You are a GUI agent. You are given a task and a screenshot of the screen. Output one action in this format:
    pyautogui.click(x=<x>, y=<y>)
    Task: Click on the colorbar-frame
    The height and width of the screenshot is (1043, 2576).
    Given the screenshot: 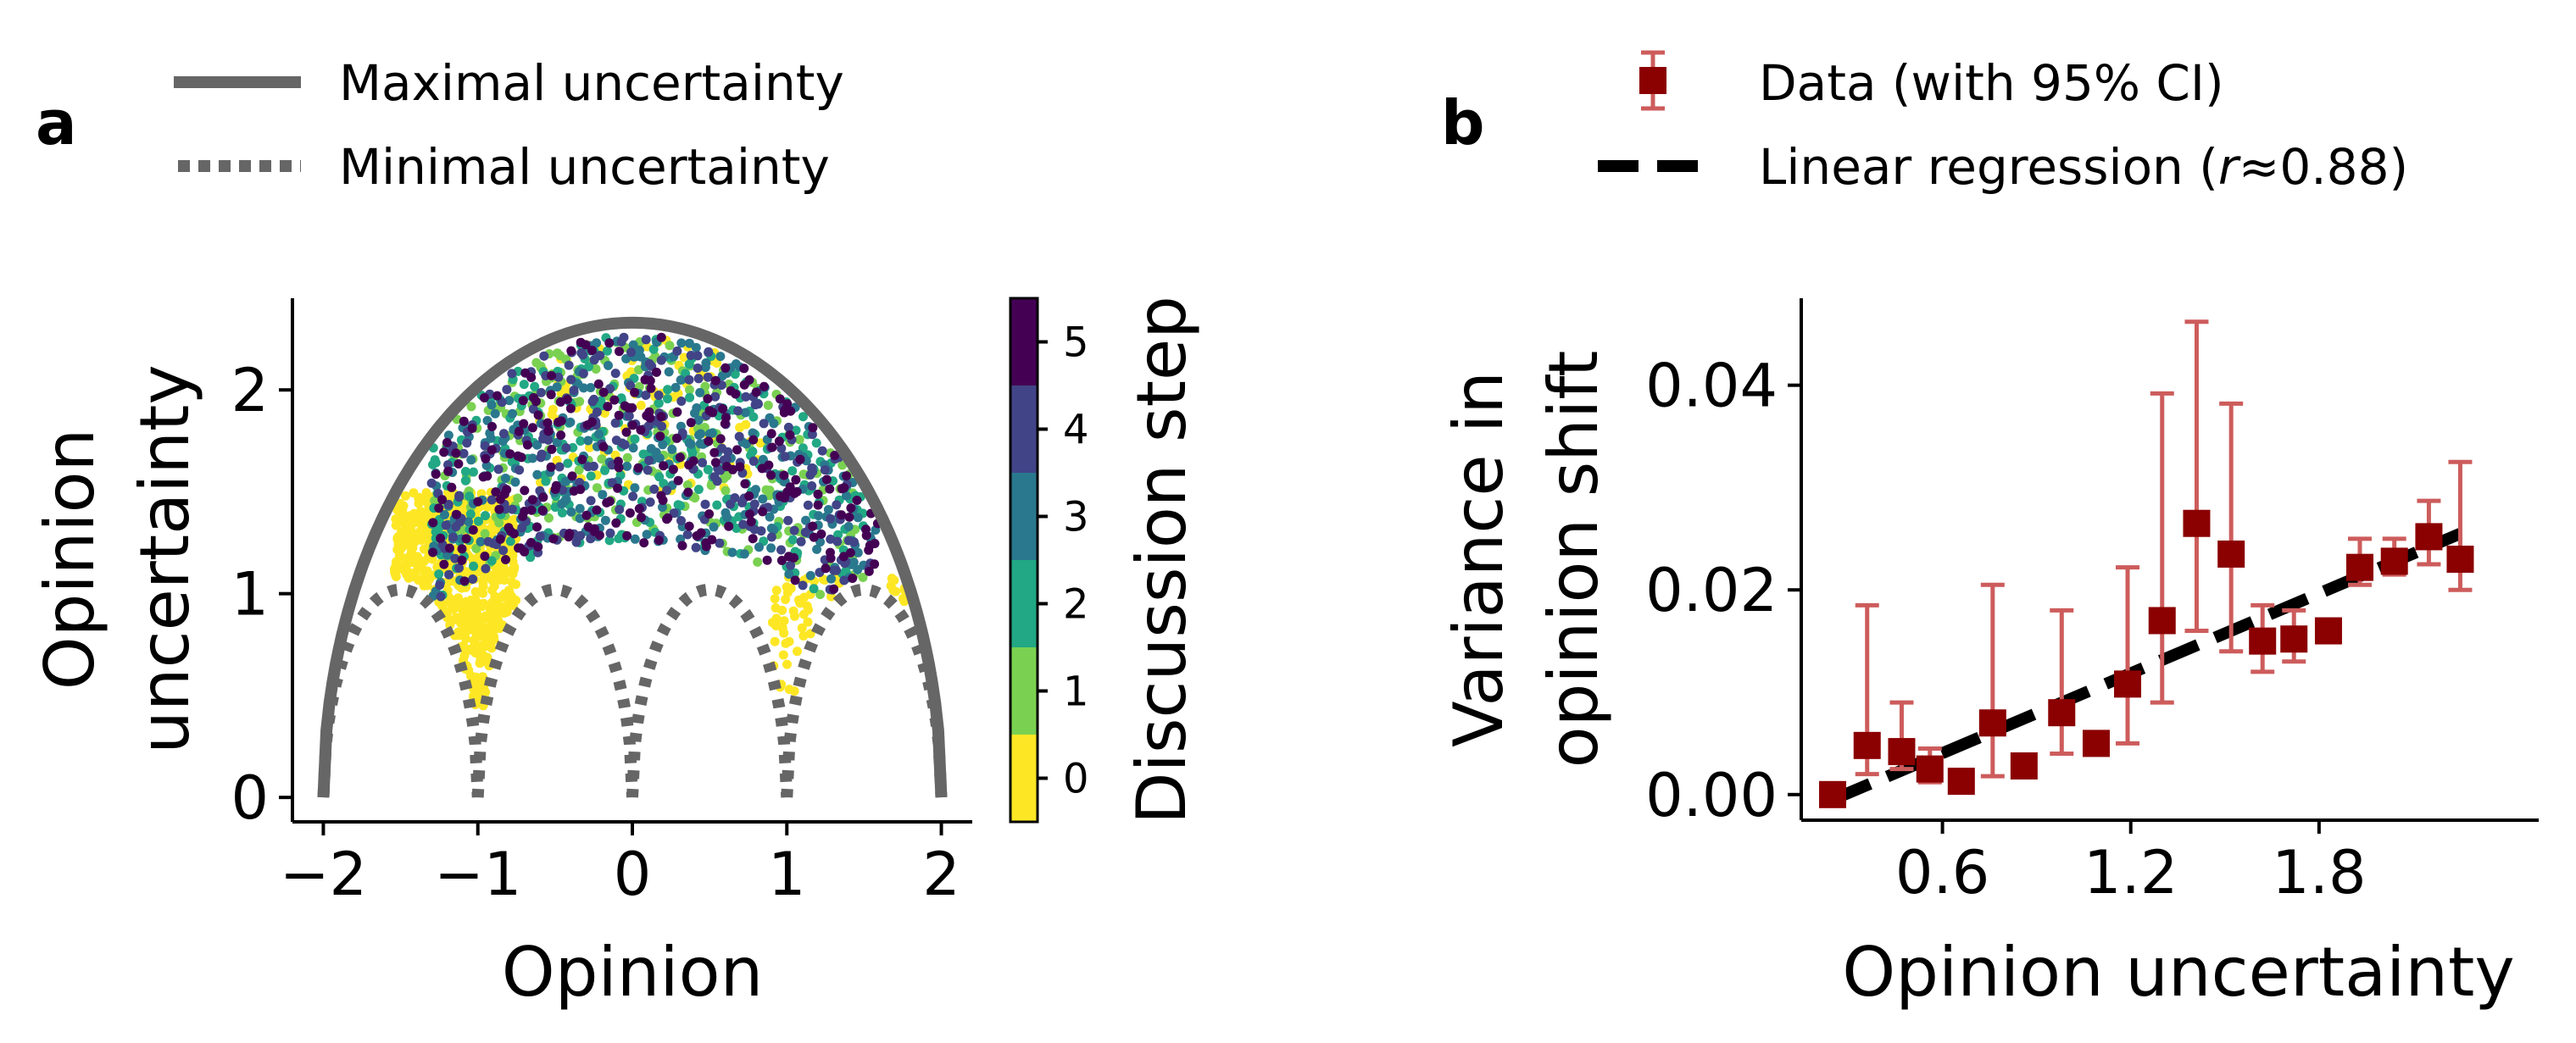 What is the action you would take?
    pyautogui.click(x=1024, y=560)
    